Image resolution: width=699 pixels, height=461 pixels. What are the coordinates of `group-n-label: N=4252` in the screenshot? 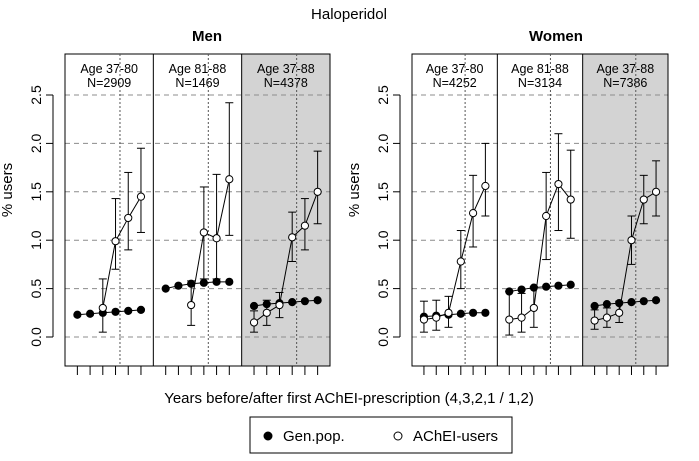 It's located at (455, 83).